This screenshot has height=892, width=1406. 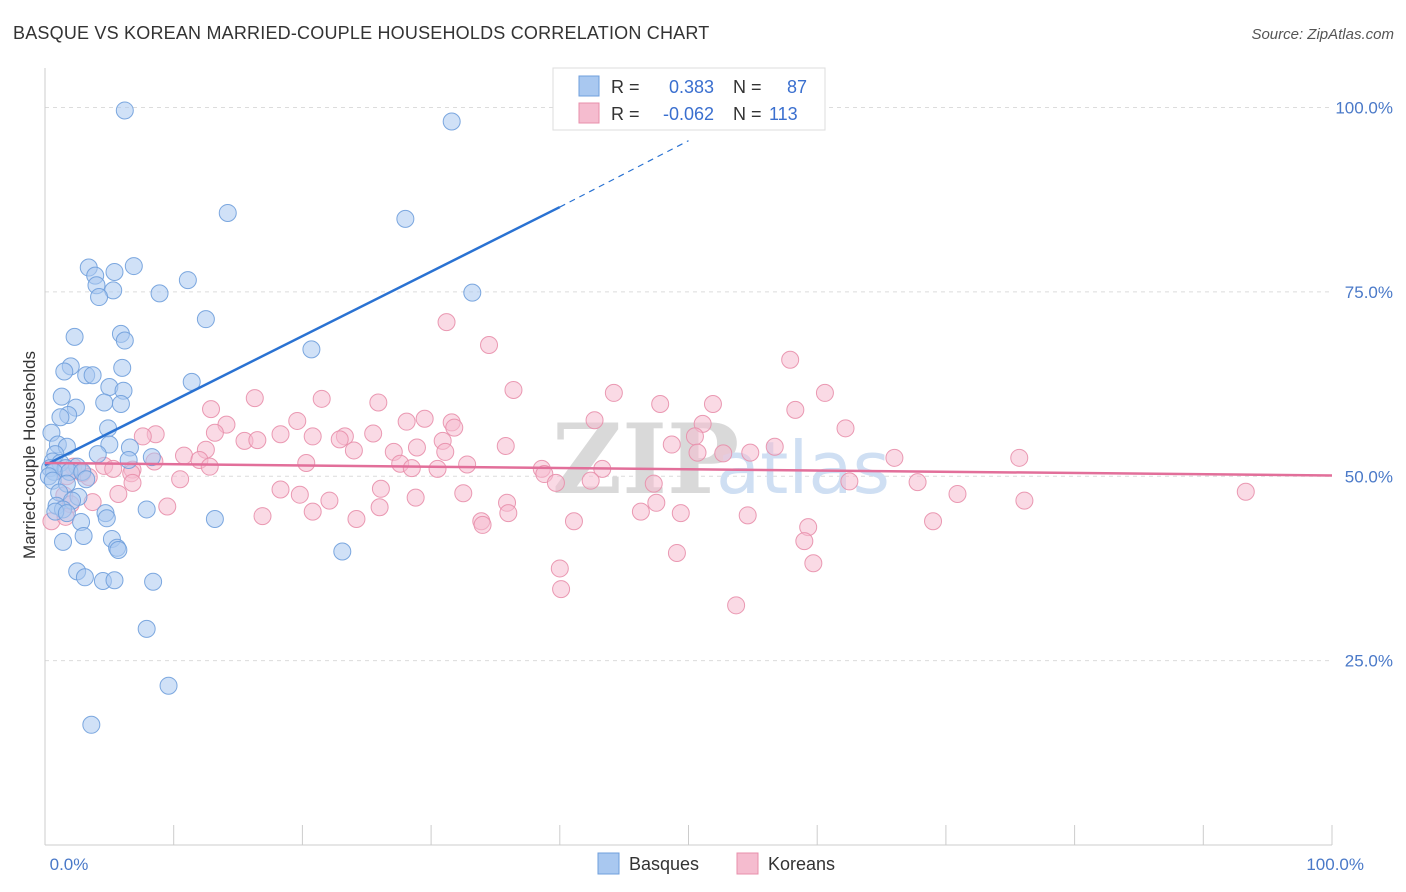 What do you see at coordinates (747, 863) in the screenshot?
I see `legend-koreans-swatch` at bounding box center [747, 863].